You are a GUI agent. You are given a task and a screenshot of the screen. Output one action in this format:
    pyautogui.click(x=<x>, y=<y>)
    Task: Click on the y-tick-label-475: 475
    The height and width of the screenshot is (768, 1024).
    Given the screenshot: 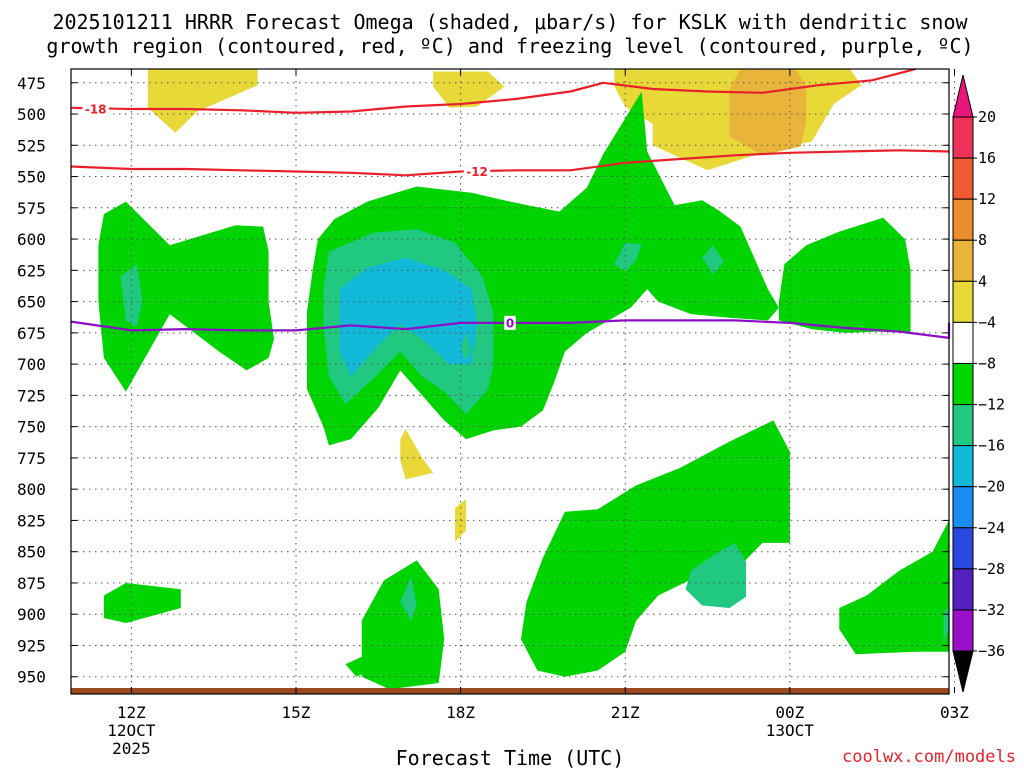 What is the action you would take?
    pyautogui.click(x=31, y=83)
    